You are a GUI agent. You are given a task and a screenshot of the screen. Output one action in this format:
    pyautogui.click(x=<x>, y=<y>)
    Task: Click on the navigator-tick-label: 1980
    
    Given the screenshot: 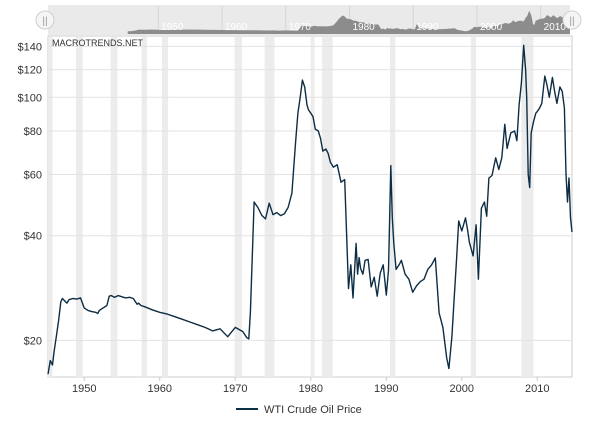 What is the action you would take?
    pyautogui.click(x=363, y=27)
    